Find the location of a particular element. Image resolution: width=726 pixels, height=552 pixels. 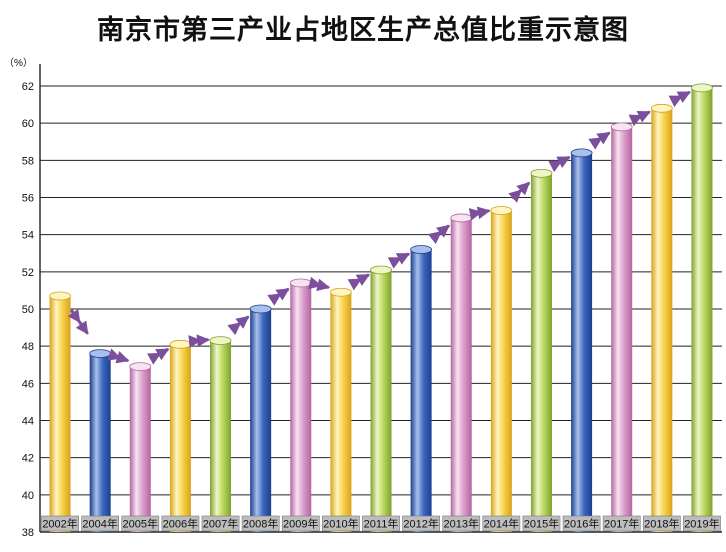

x-tick-label: 2007年 is located at coordinates (220, 524).